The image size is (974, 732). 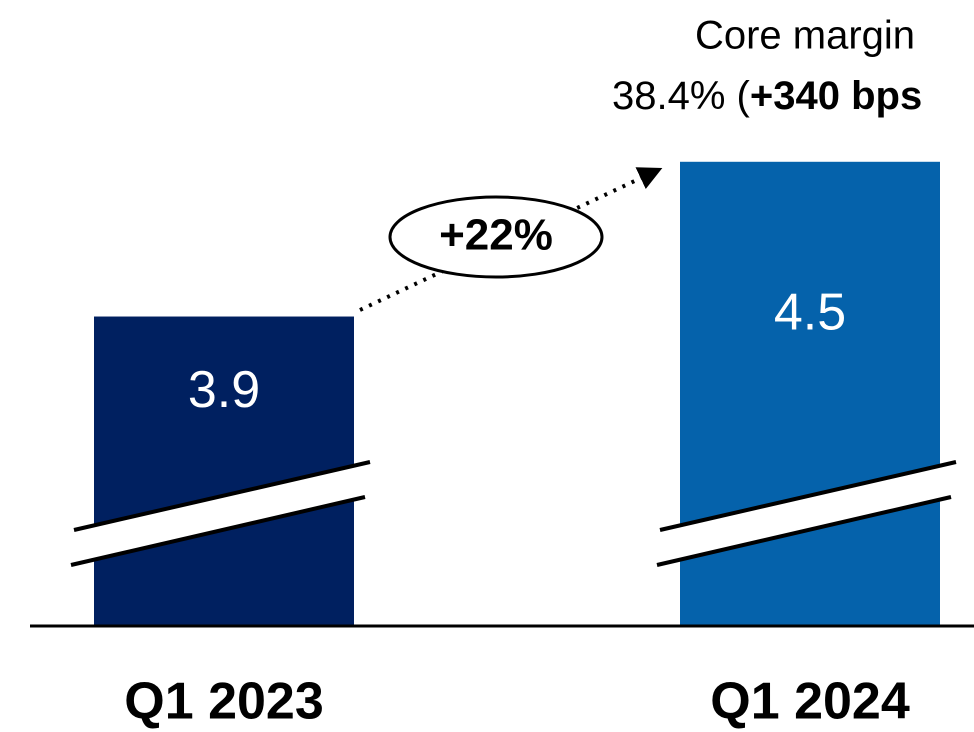 I want to click on growth-label: +22%, so click(x=496, y=235).